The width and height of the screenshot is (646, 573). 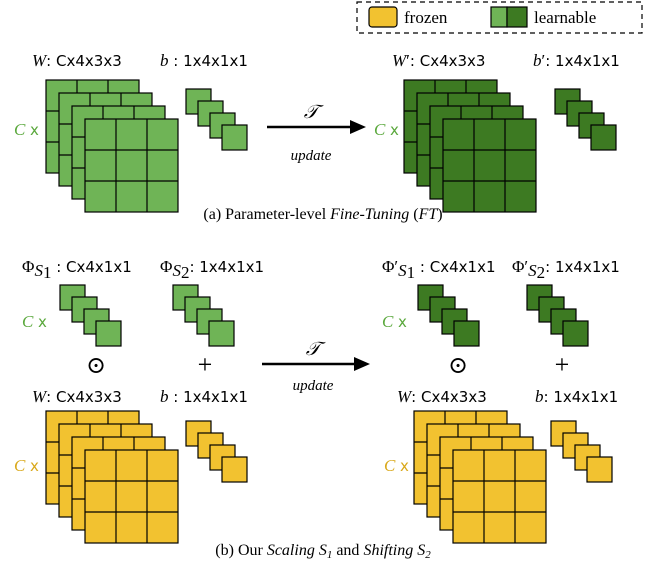 I want to click on legend-frozen-swatch, so click(x=383, y=17).